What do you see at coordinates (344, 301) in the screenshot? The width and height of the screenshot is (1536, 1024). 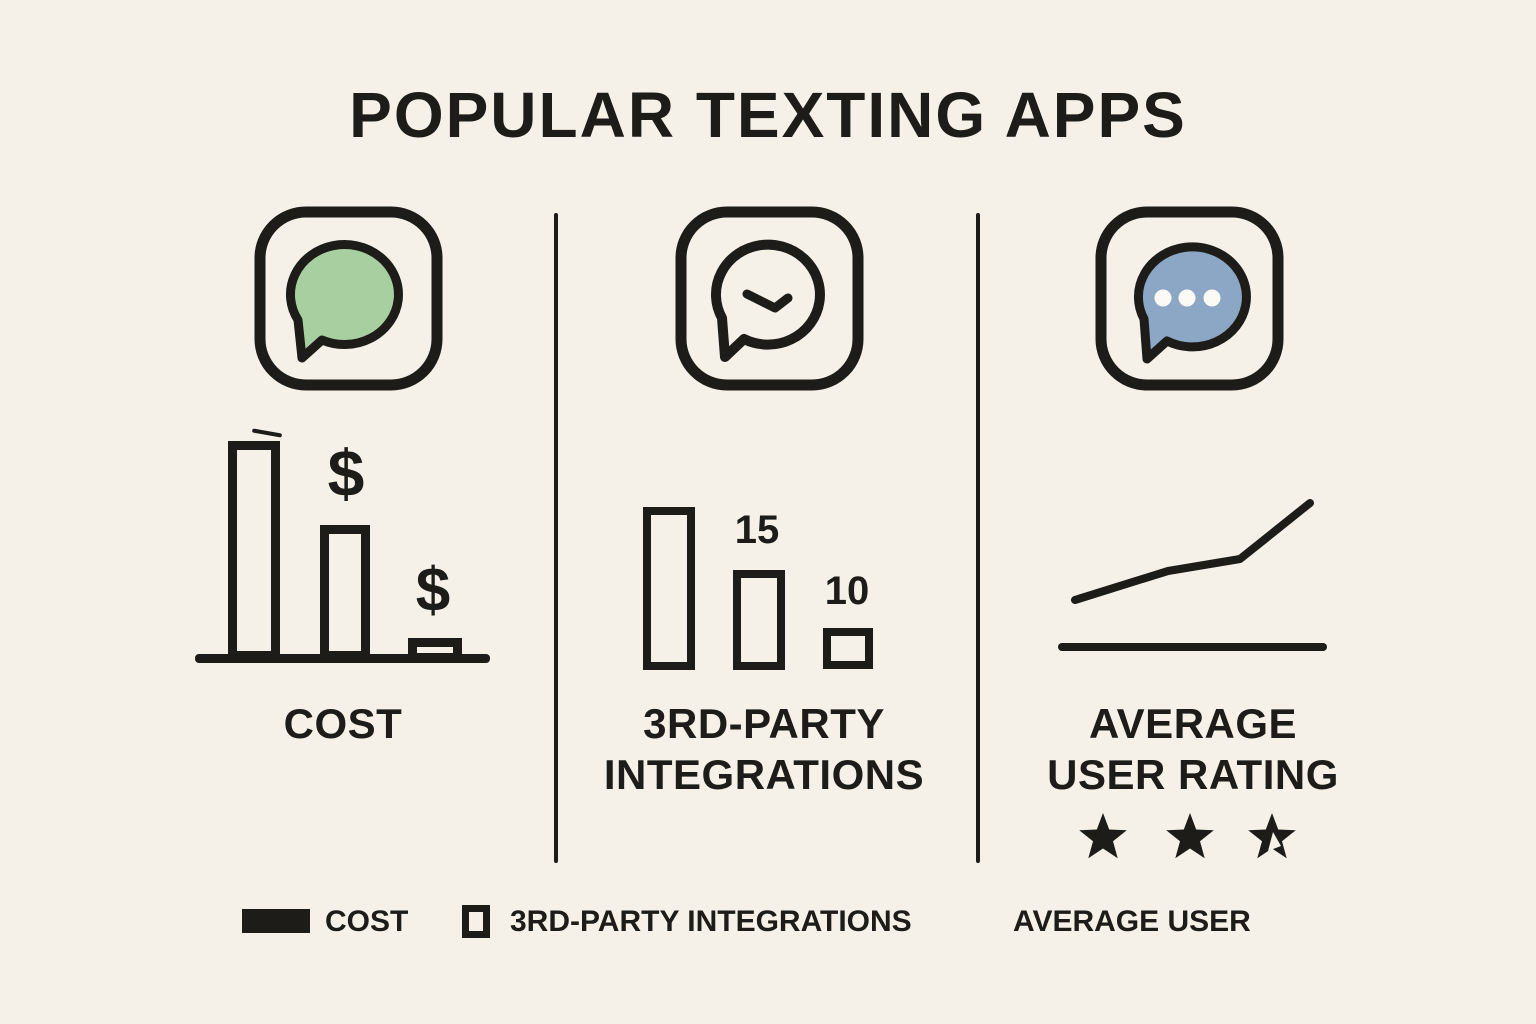 I see `green-speech-bubble-icon` at bounding box center [344, 301].